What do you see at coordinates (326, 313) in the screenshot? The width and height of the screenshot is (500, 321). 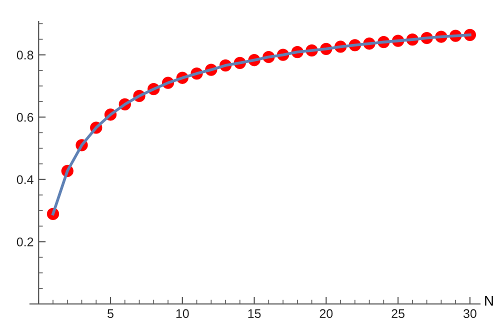 I see `x-tick-label: 20` at bounding box center [326, 313].